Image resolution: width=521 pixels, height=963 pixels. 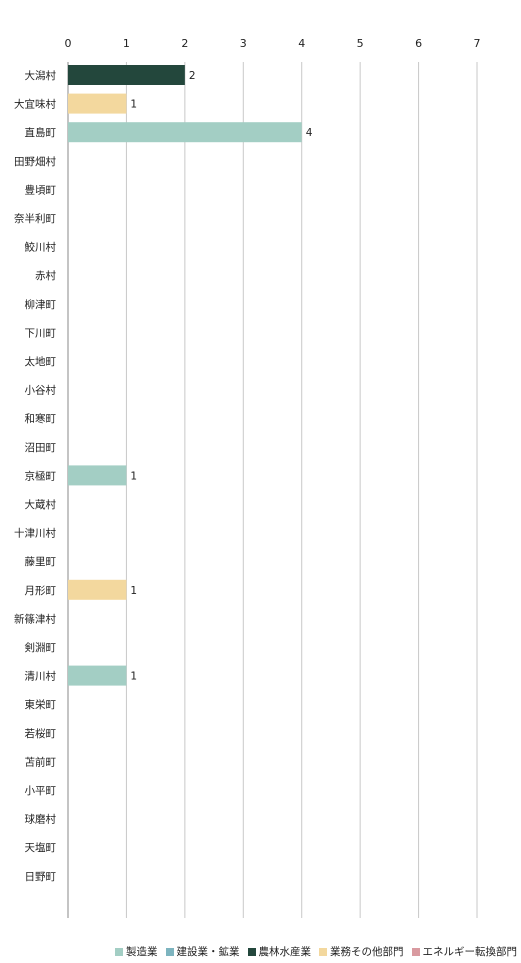 What do you see at coordinates (41, 847) in the screenshot?
I see `category-label: 天塩町` at bounding box center [41, 847].